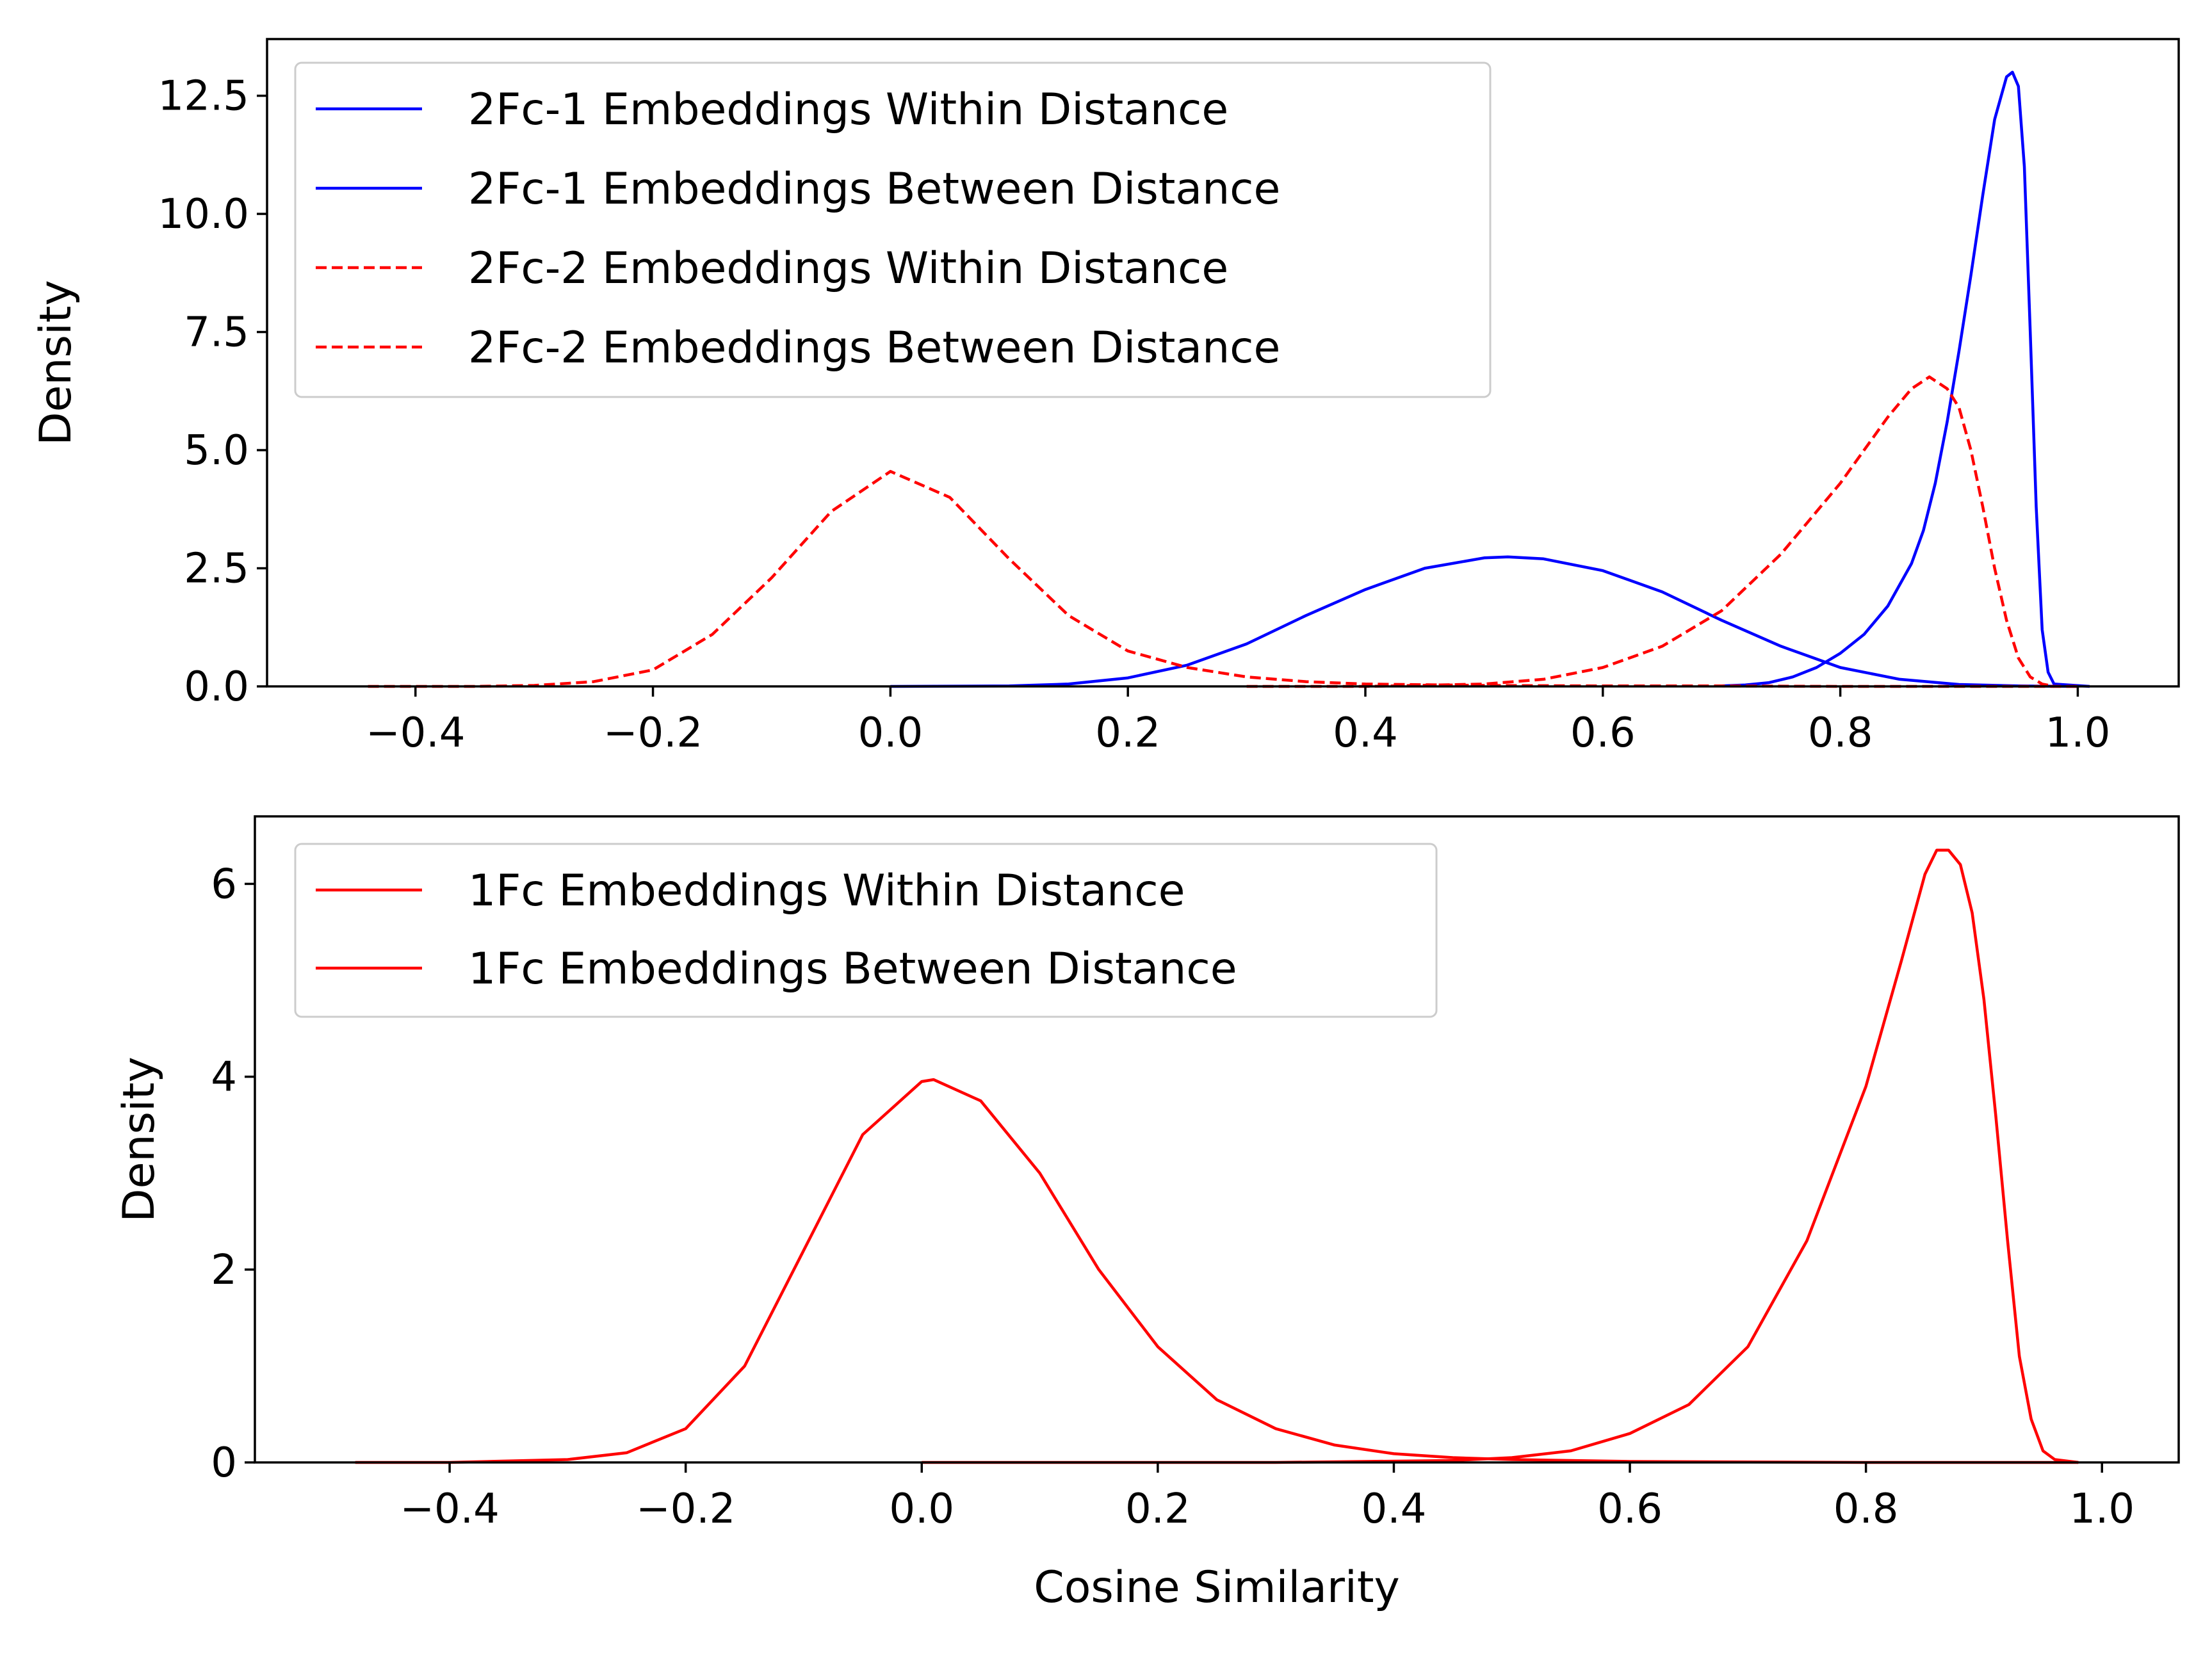 Image resolution: width=2212 pixels, height=1659 pixels. Describe the element at coordinates (204, 214) in the screenshot. I see `y-tick-label: 10.0` at that location.